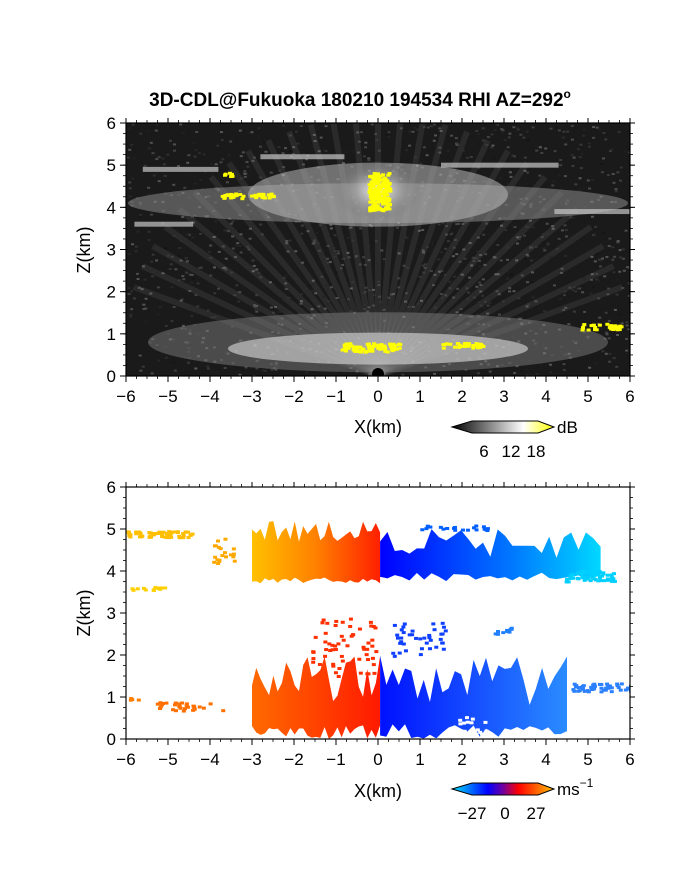  What do you see at coordinates (471, 723) in the screenshot?
I see `velocity-gap` at bounding box center [471, 723].